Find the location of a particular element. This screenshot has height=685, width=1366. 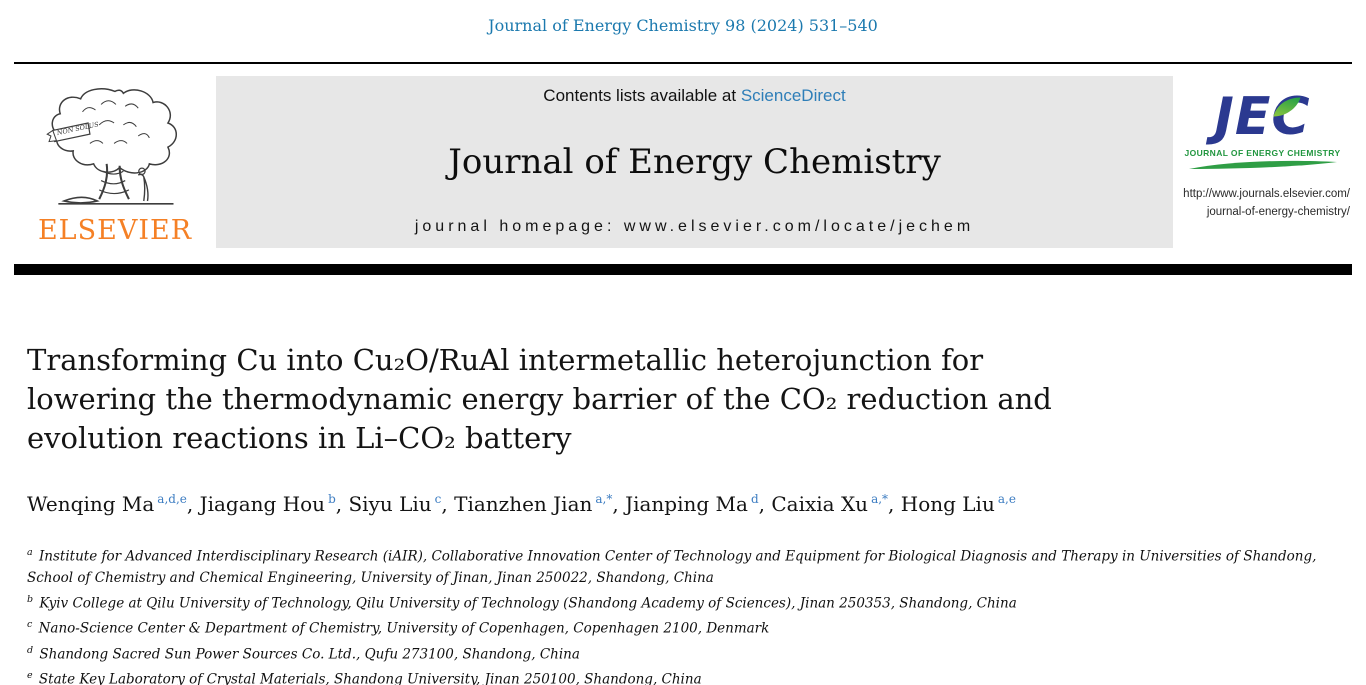

elsevier-wordmark: ELSEVIER is located at coordinates (115, 230).